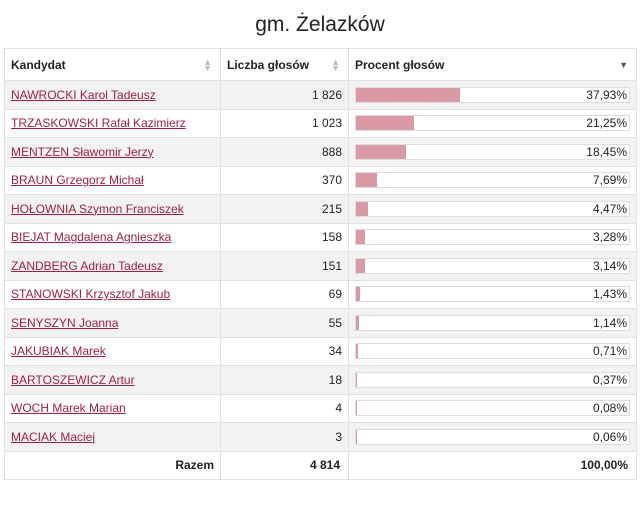 Image resolution: width=640 pixels, height=508 pixels. I want to click on candidate-cell: JAKUBIAK Marek, so click(113, 351).